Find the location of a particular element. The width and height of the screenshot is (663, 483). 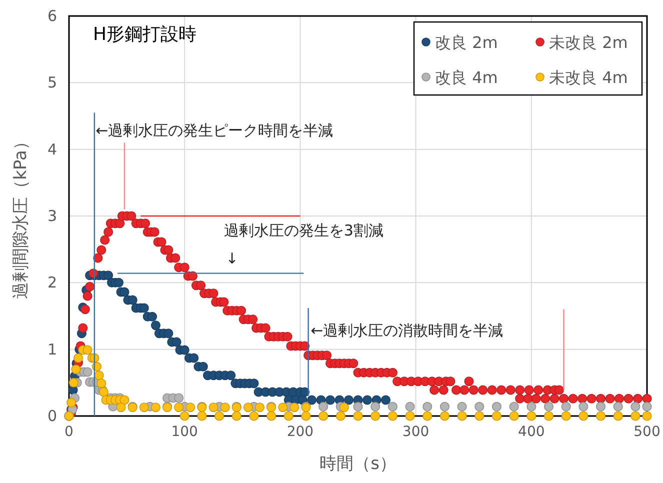

x-tick-label: 0 is located at coordinates (69, 432).